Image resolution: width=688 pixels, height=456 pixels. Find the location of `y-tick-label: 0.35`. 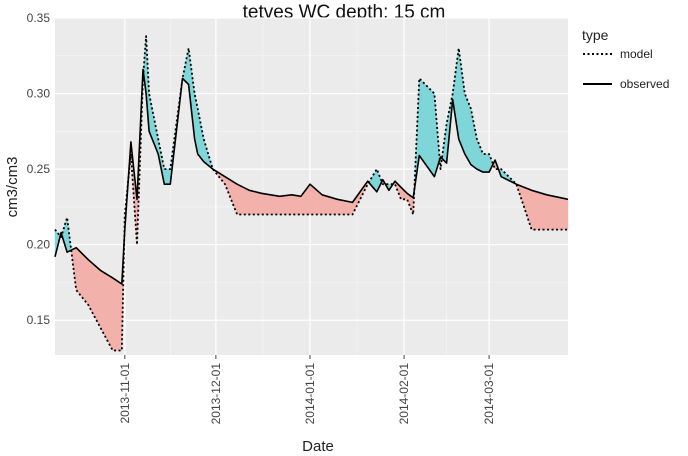

y-tick-label: 0.35 is located at coordinates (39, 18).